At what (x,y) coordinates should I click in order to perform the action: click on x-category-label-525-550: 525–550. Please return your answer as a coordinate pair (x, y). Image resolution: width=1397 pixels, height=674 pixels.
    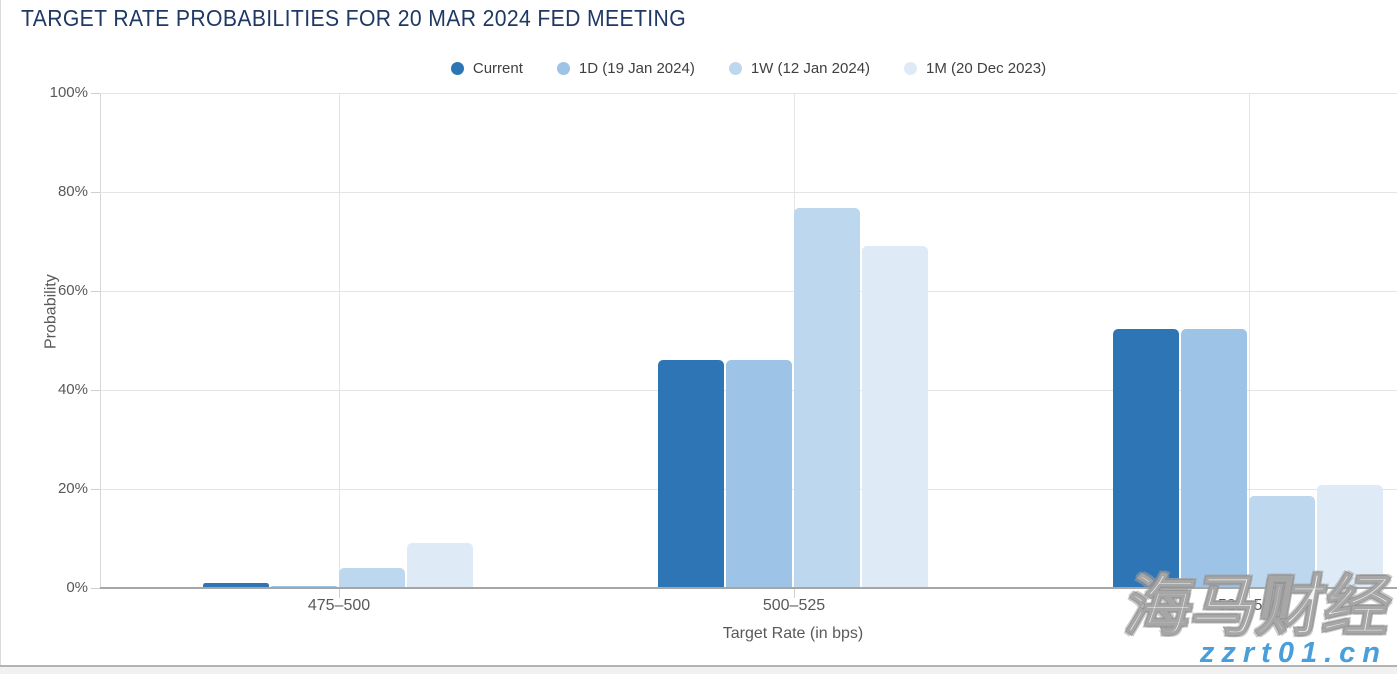
    Looking at the image, I should click on (1249, 605).